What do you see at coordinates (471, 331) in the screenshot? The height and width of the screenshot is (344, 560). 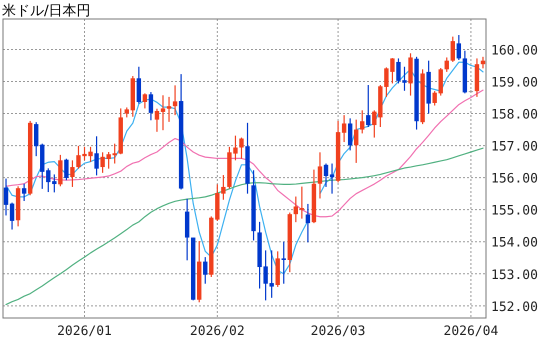 I see `xtick: 2026/04` at bounding box center [471, 331].